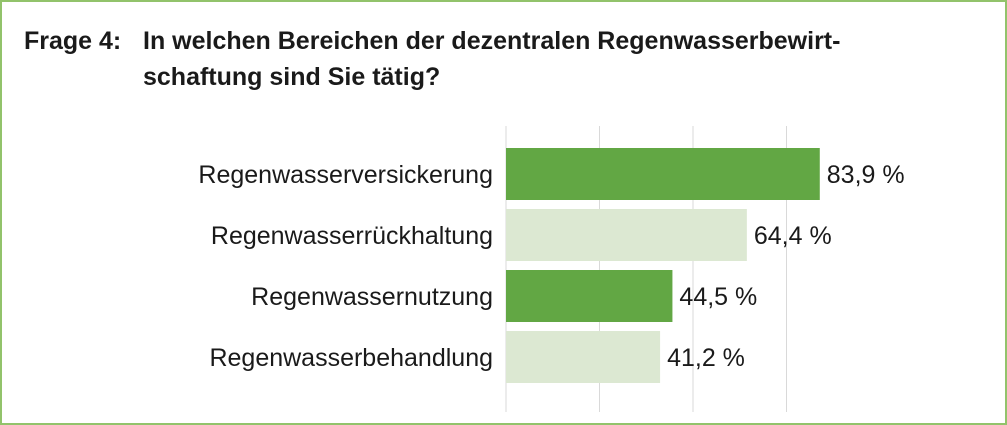 The height and width of the screenshot is (425, 1007). Describe the element at coordinates (372, 297) in the screenshot. I see `category-label-3: Regenwassernutzung` at that location.